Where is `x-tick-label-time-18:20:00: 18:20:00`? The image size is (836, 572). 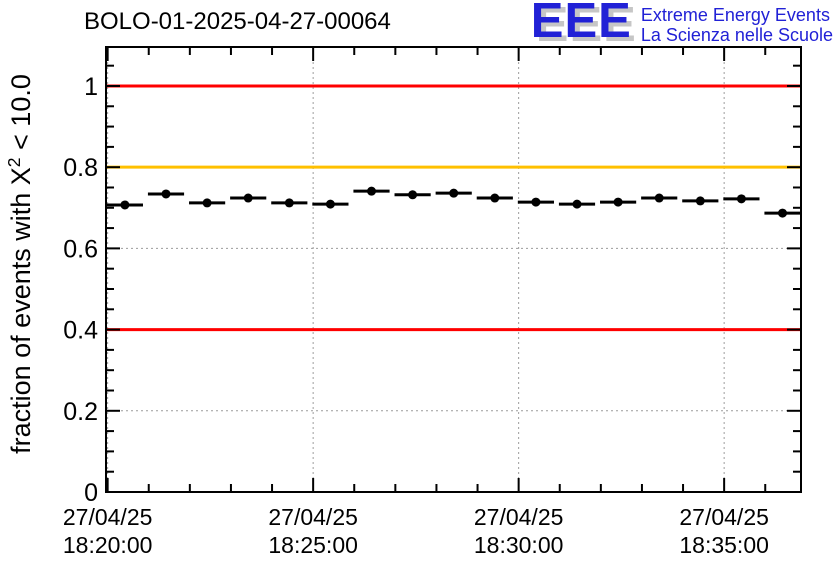
x-tick-label-time-18:20:00: 18:20:00 is located at coordinates (108, 545).